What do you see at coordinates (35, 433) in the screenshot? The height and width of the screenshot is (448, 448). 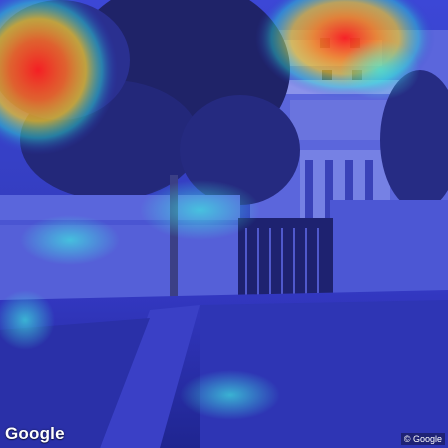 I see `google-logo: Google` at bounding box center [35, 433].